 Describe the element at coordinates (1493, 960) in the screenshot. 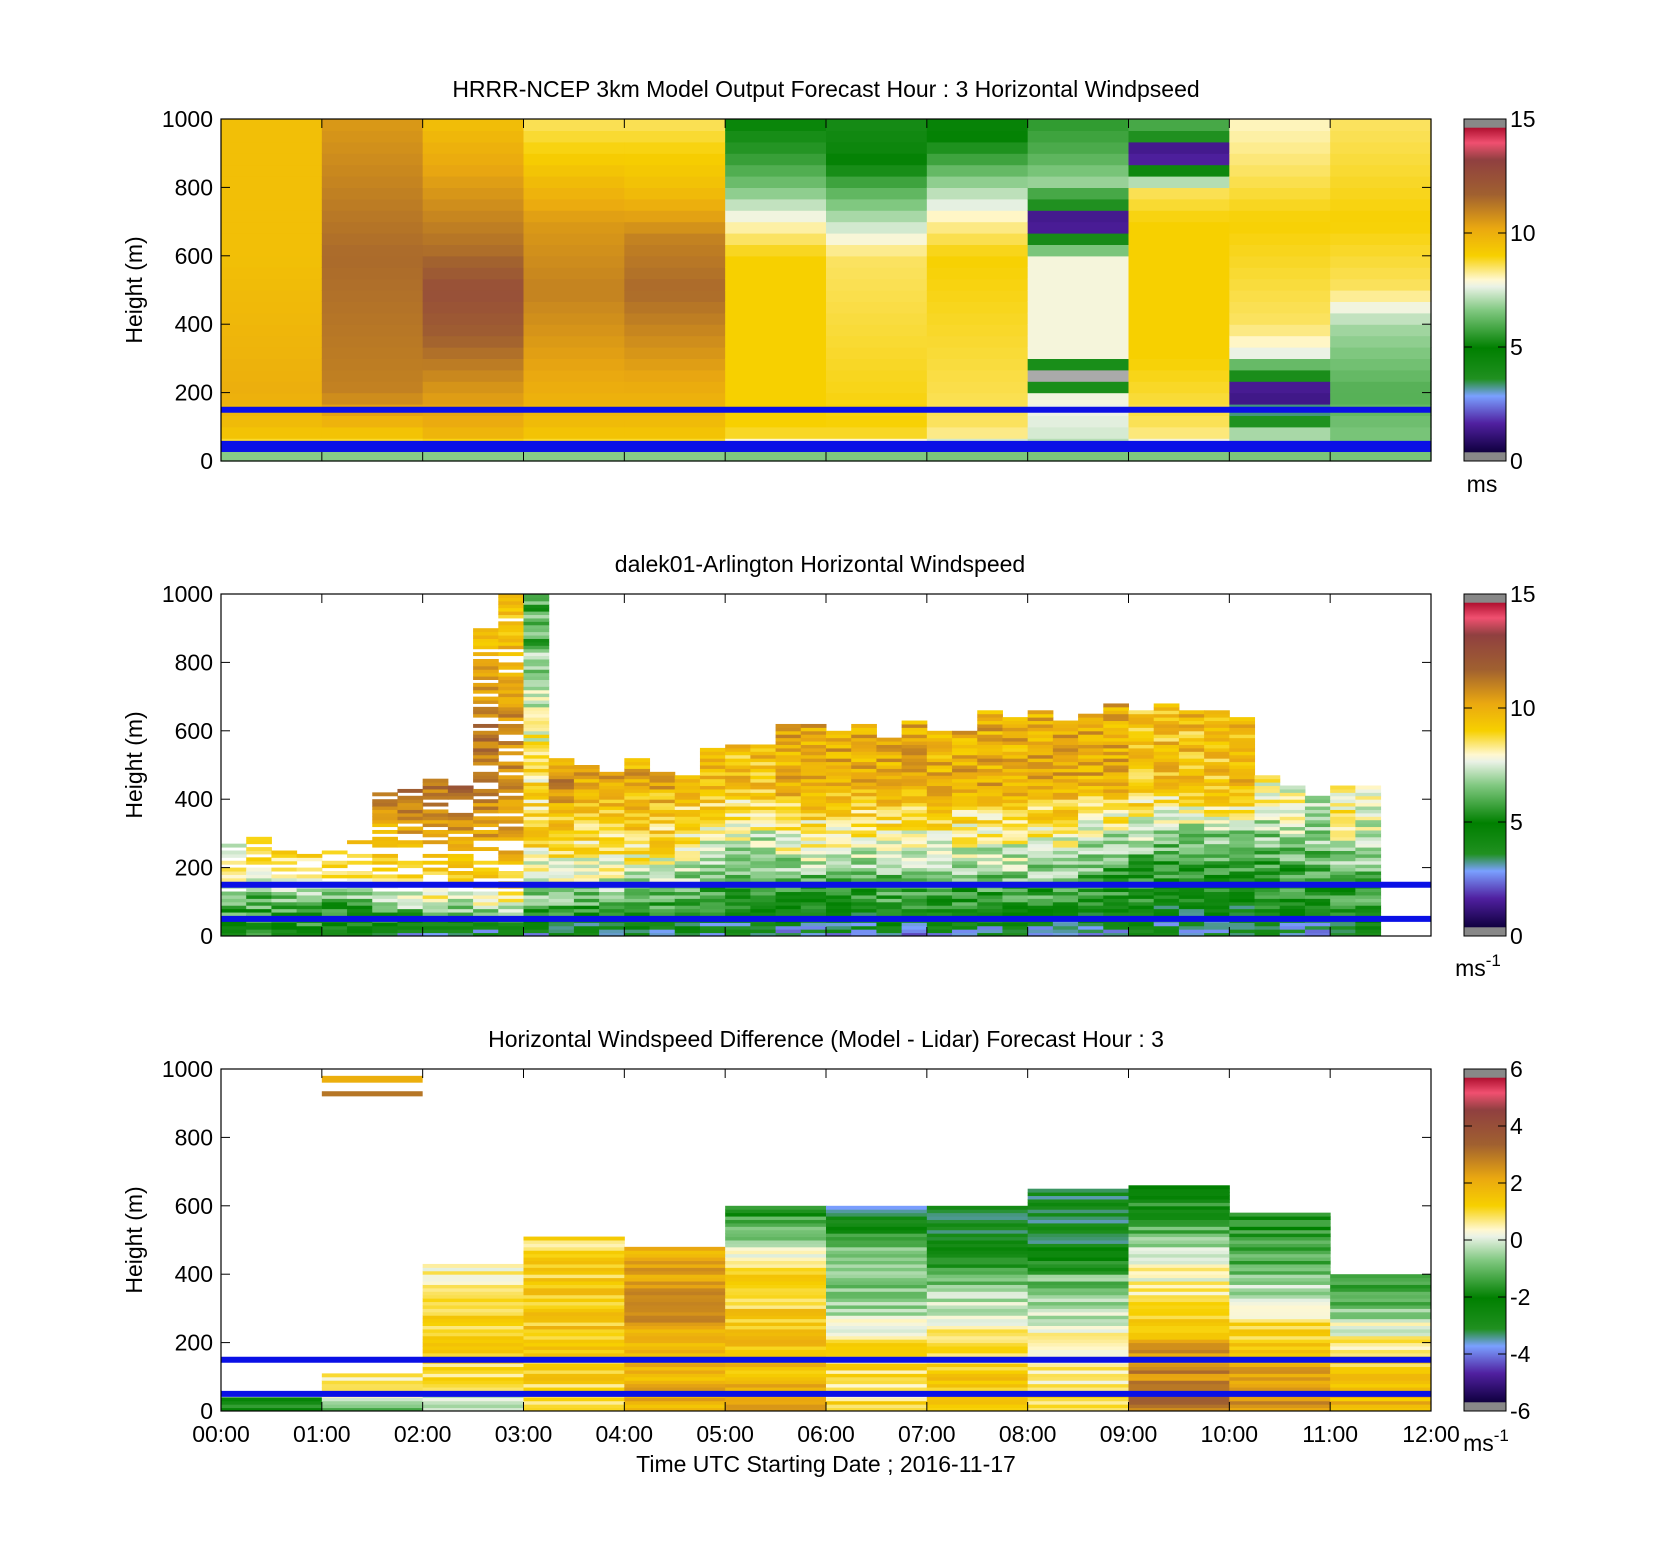

I see `panel-lidar-unit-sup: -1` at that location.